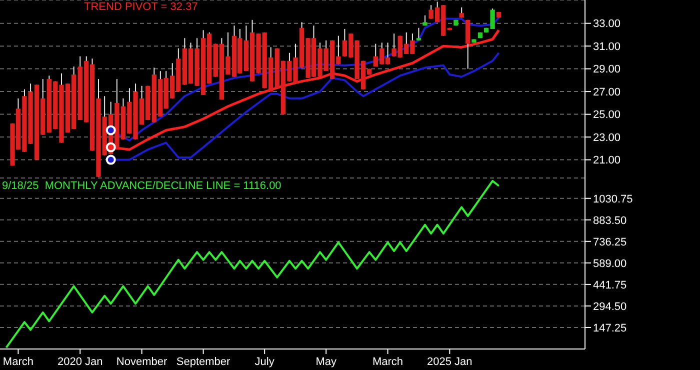 The image size is (700, 370). Describe the element at coordinates (80, 362) in the screenshot. I see `x-tick-label: 2020 Jan` at that location.